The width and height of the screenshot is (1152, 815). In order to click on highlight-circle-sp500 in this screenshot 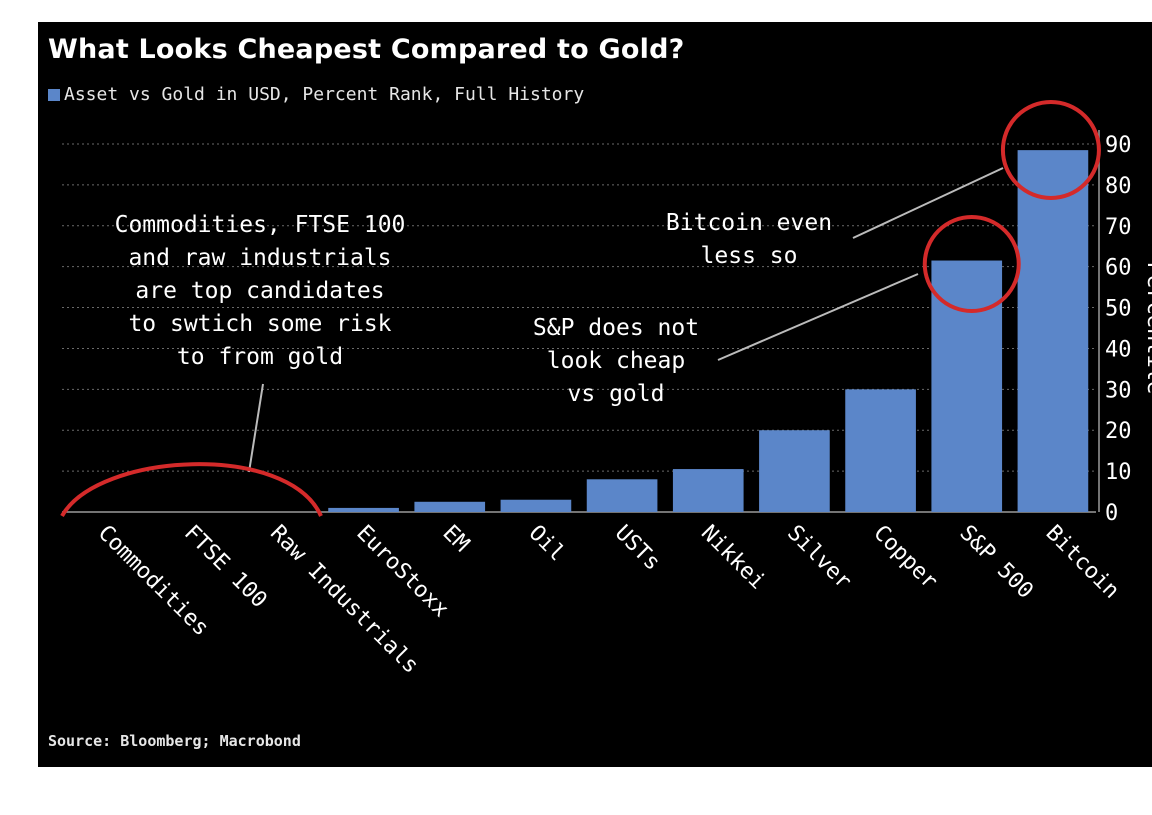, I will do `click(971, 264)`.